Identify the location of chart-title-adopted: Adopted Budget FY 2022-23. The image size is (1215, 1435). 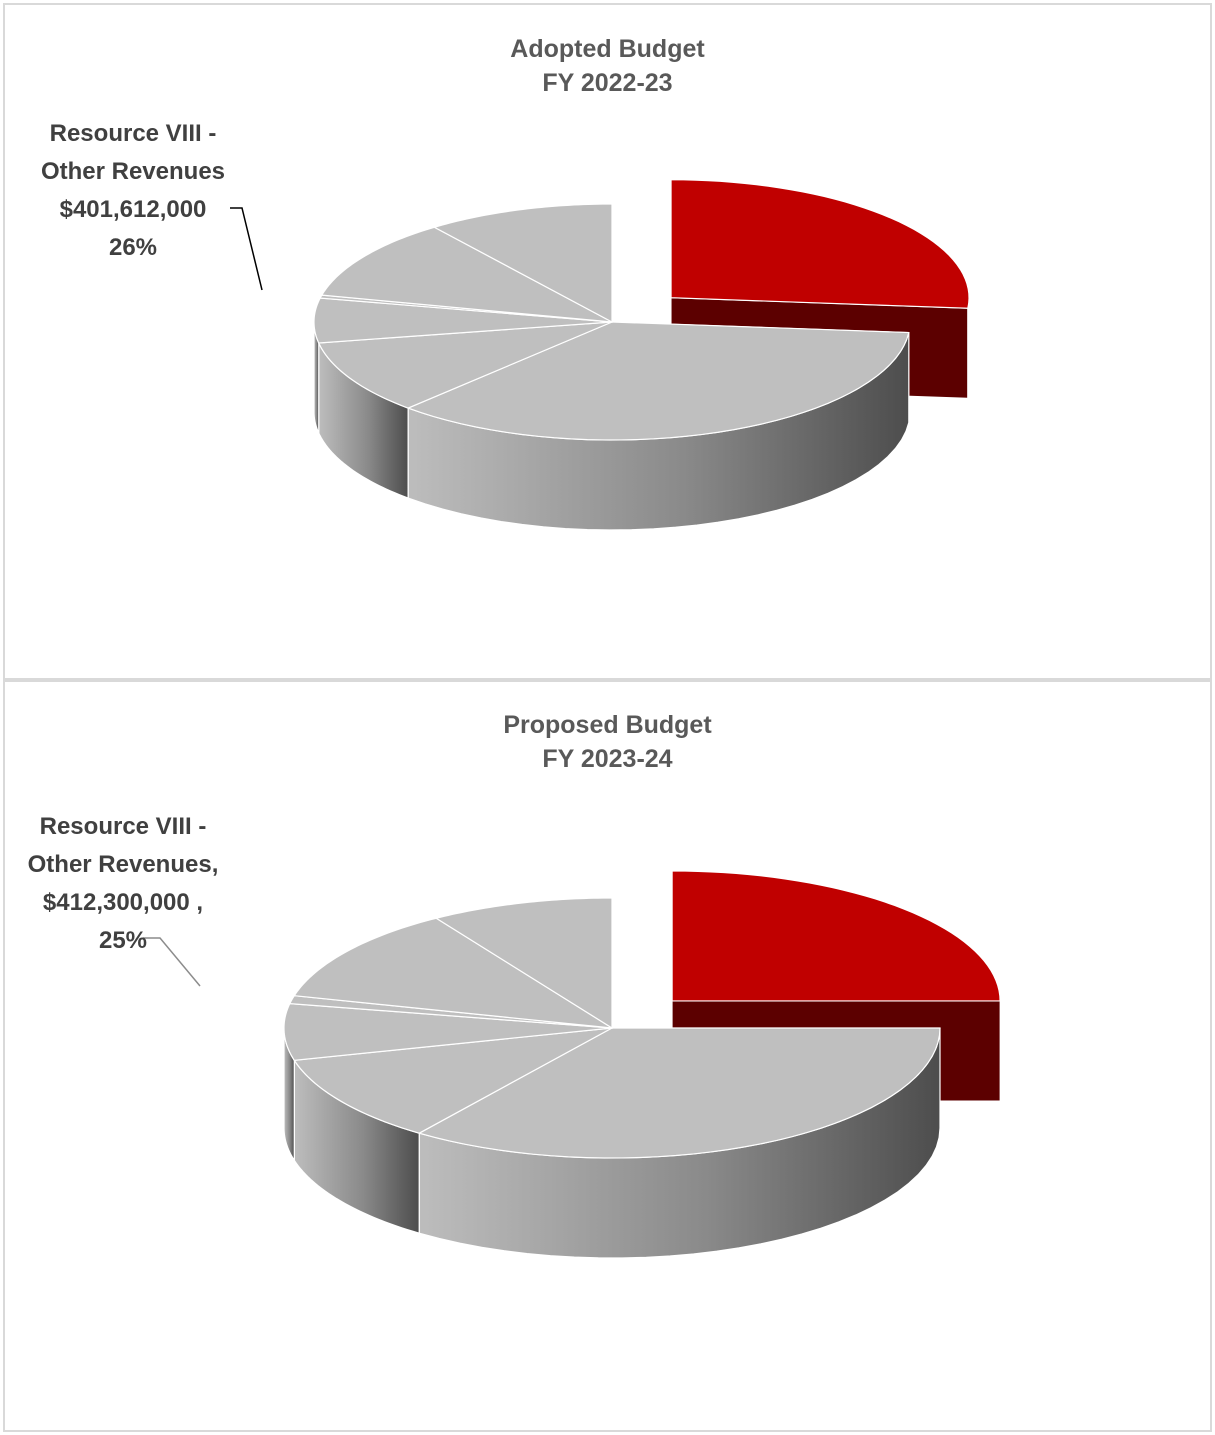
(607, 66).